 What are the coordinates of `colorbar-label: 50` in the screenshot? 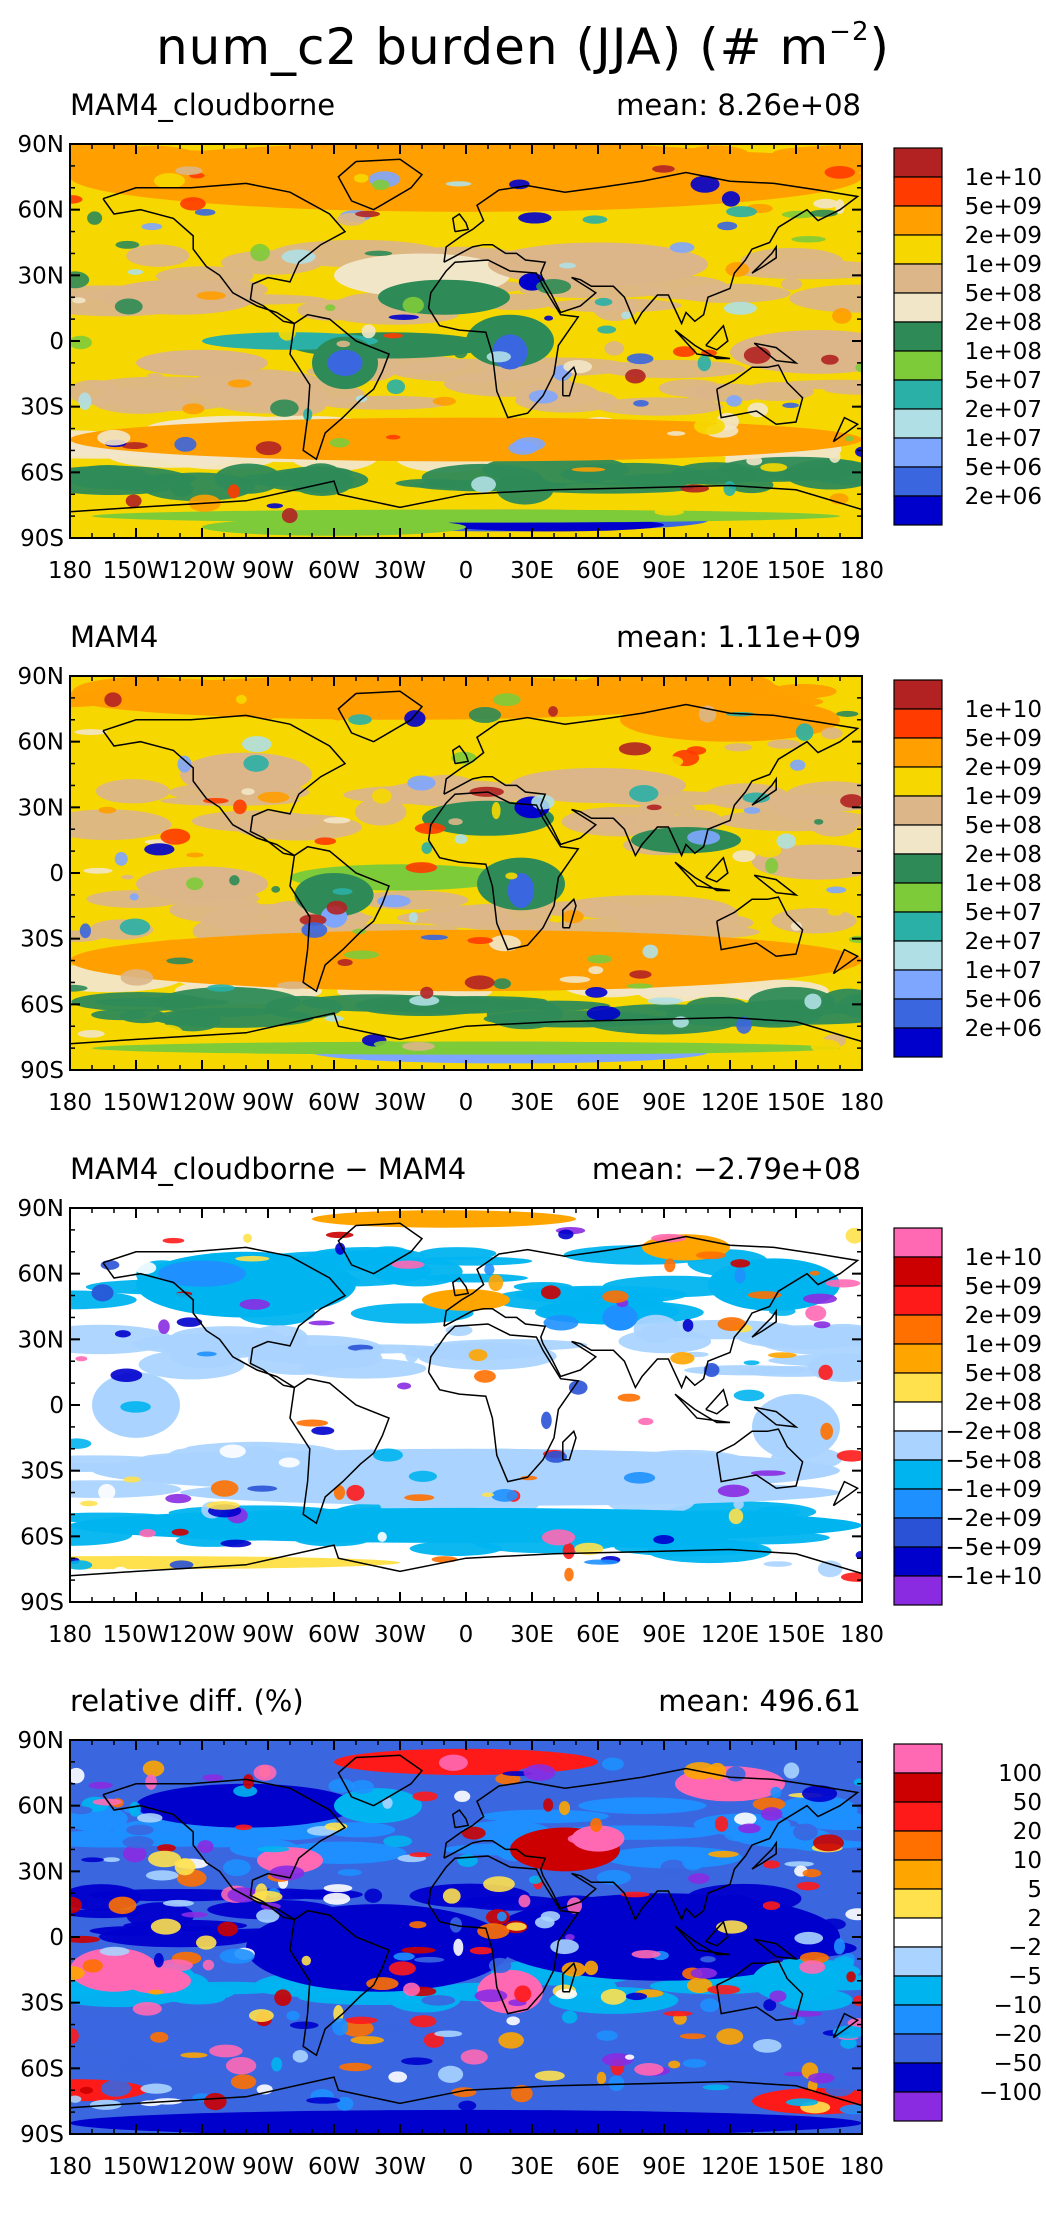 It's located at (1027, 1803).